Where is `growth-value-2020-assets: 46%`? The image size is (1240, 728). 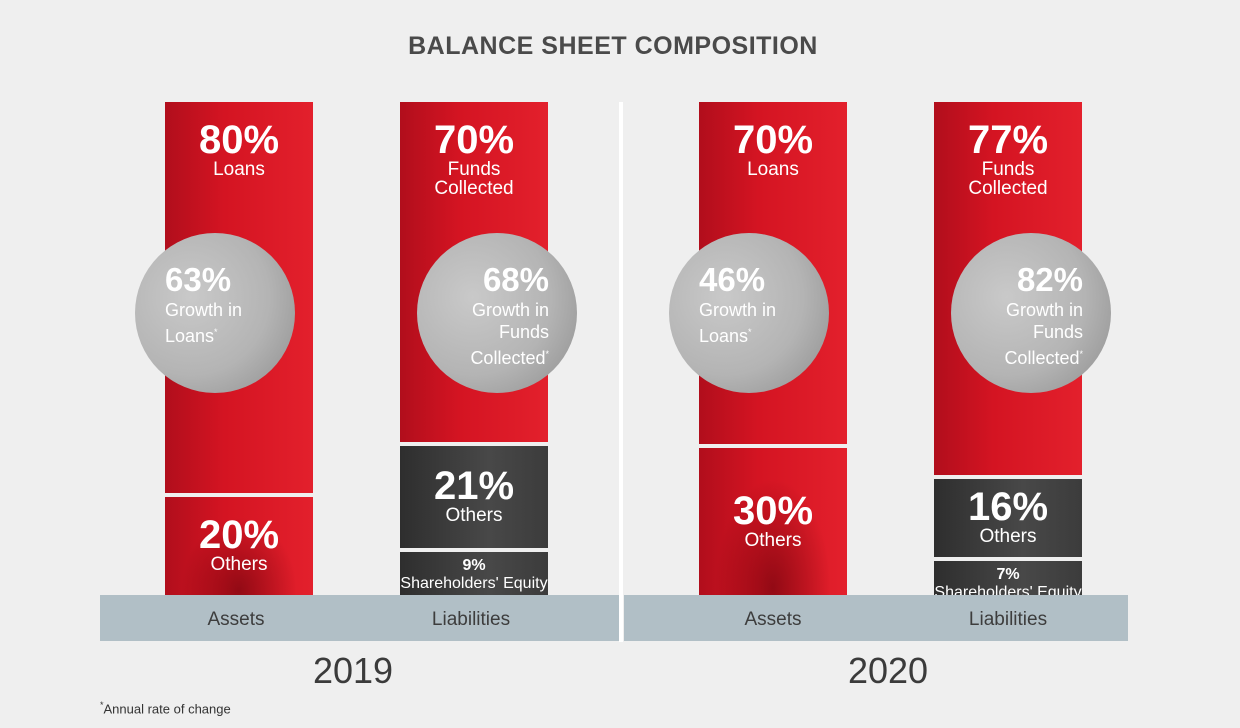
growth-value-2020-assets: 46% is located at coordinates (732, 279).